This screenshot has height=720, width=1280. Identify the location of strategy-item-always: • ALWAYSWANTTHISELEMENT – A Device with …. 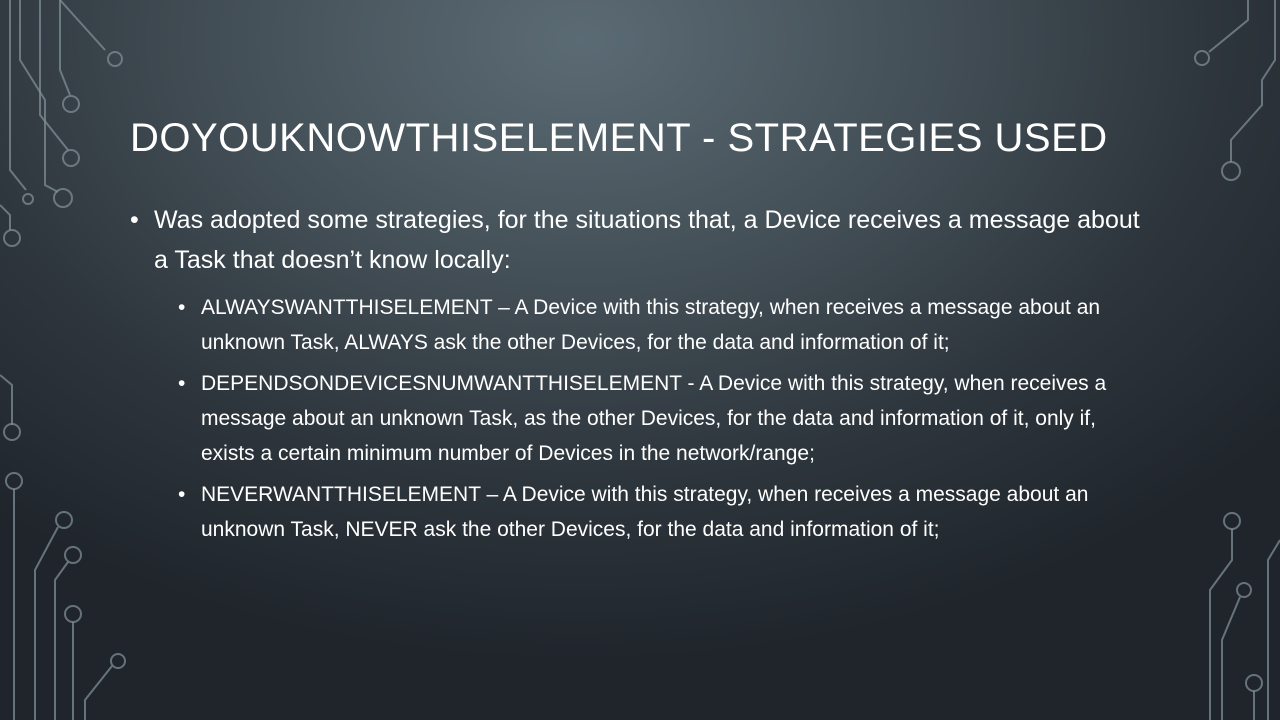
(664, 325).